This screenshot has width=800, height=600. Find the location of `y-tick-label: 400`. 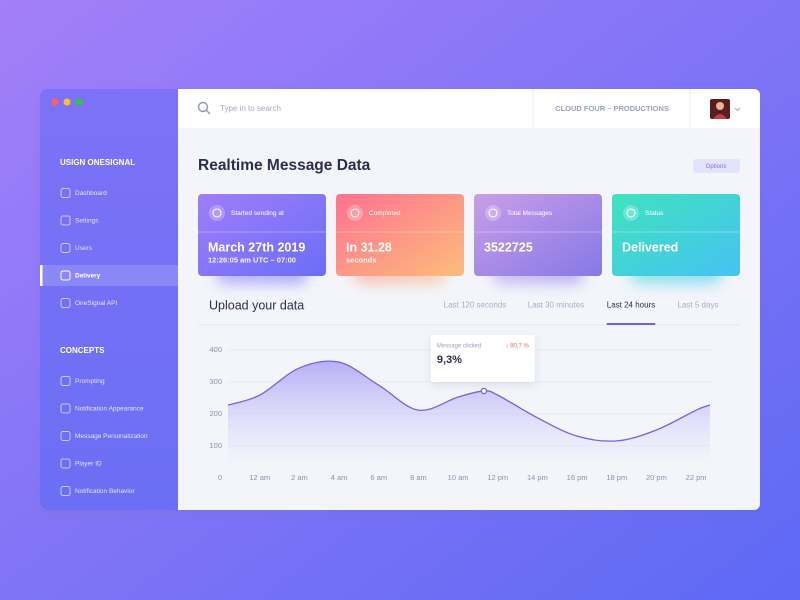

y-tick-label: 400 is located at coordinates (215, 349).